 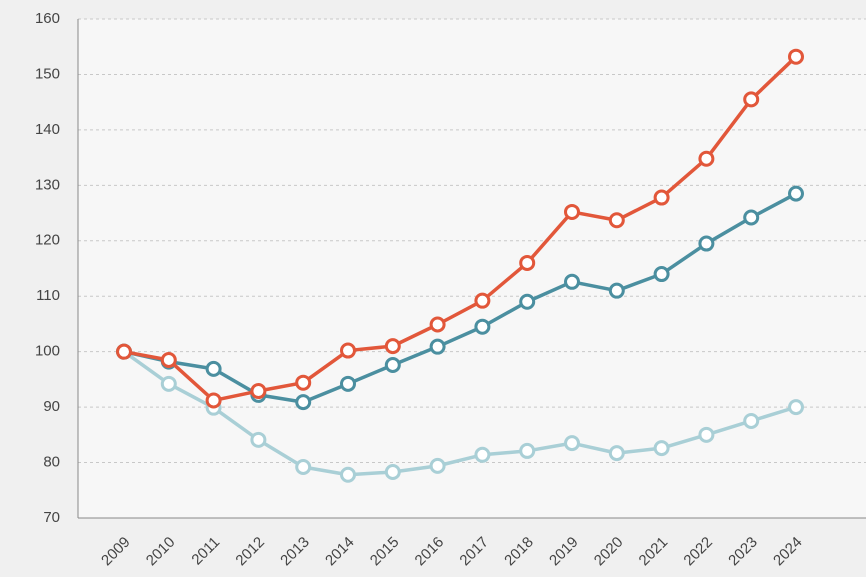 I want to click on y-tick-label: 130, so click(x=47, y=184).